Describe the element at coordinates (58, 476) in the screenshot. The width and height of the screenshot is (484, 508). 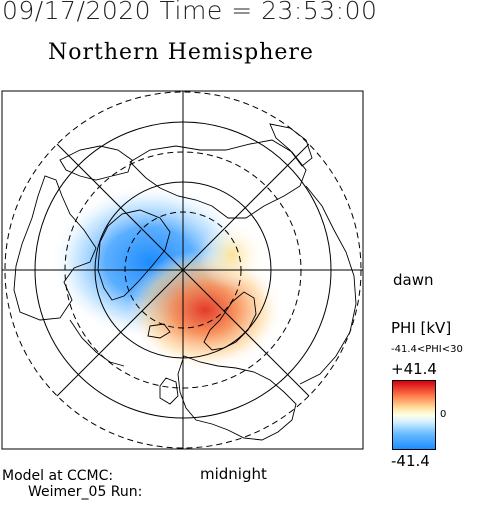
I see `footer-model: Model at CCMC:` at that location.